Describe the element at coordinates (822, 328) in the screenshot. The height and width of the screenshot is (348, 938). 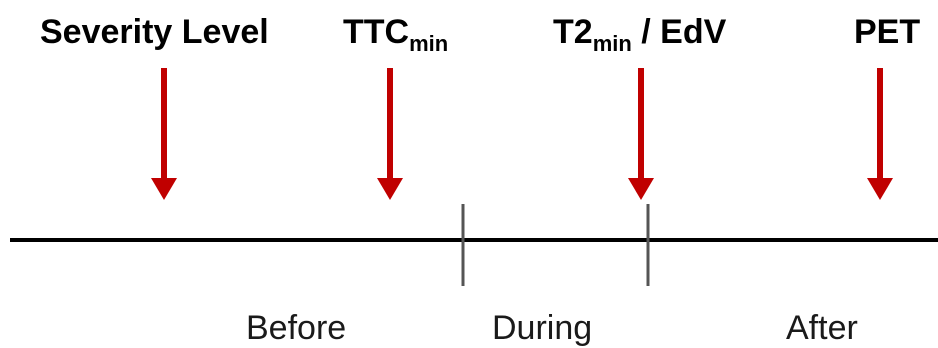
I see `phase-after: After` at that location.